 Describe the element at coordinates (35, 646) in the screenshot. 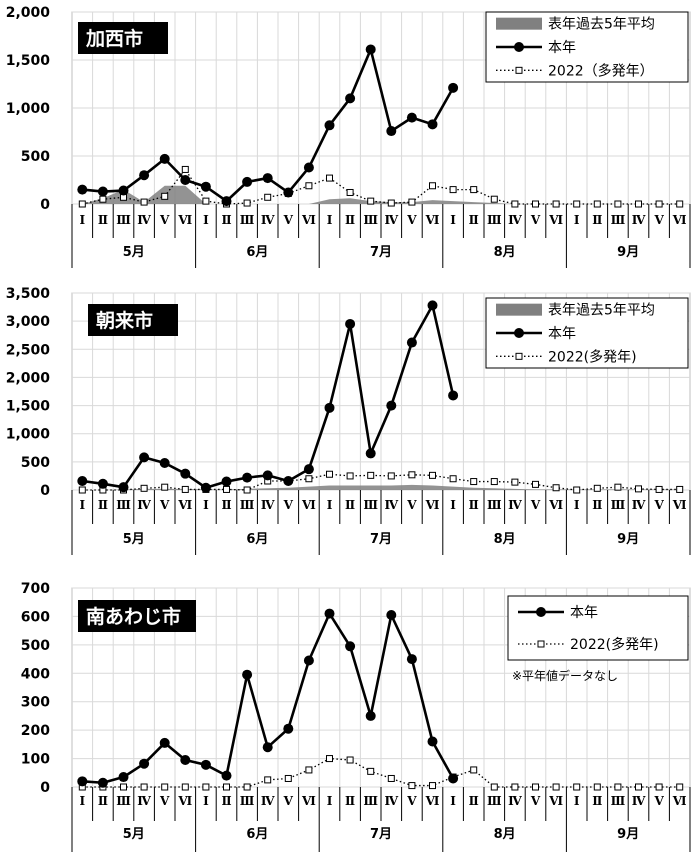

I see `chart3-y-tick-label: 500` at that location.